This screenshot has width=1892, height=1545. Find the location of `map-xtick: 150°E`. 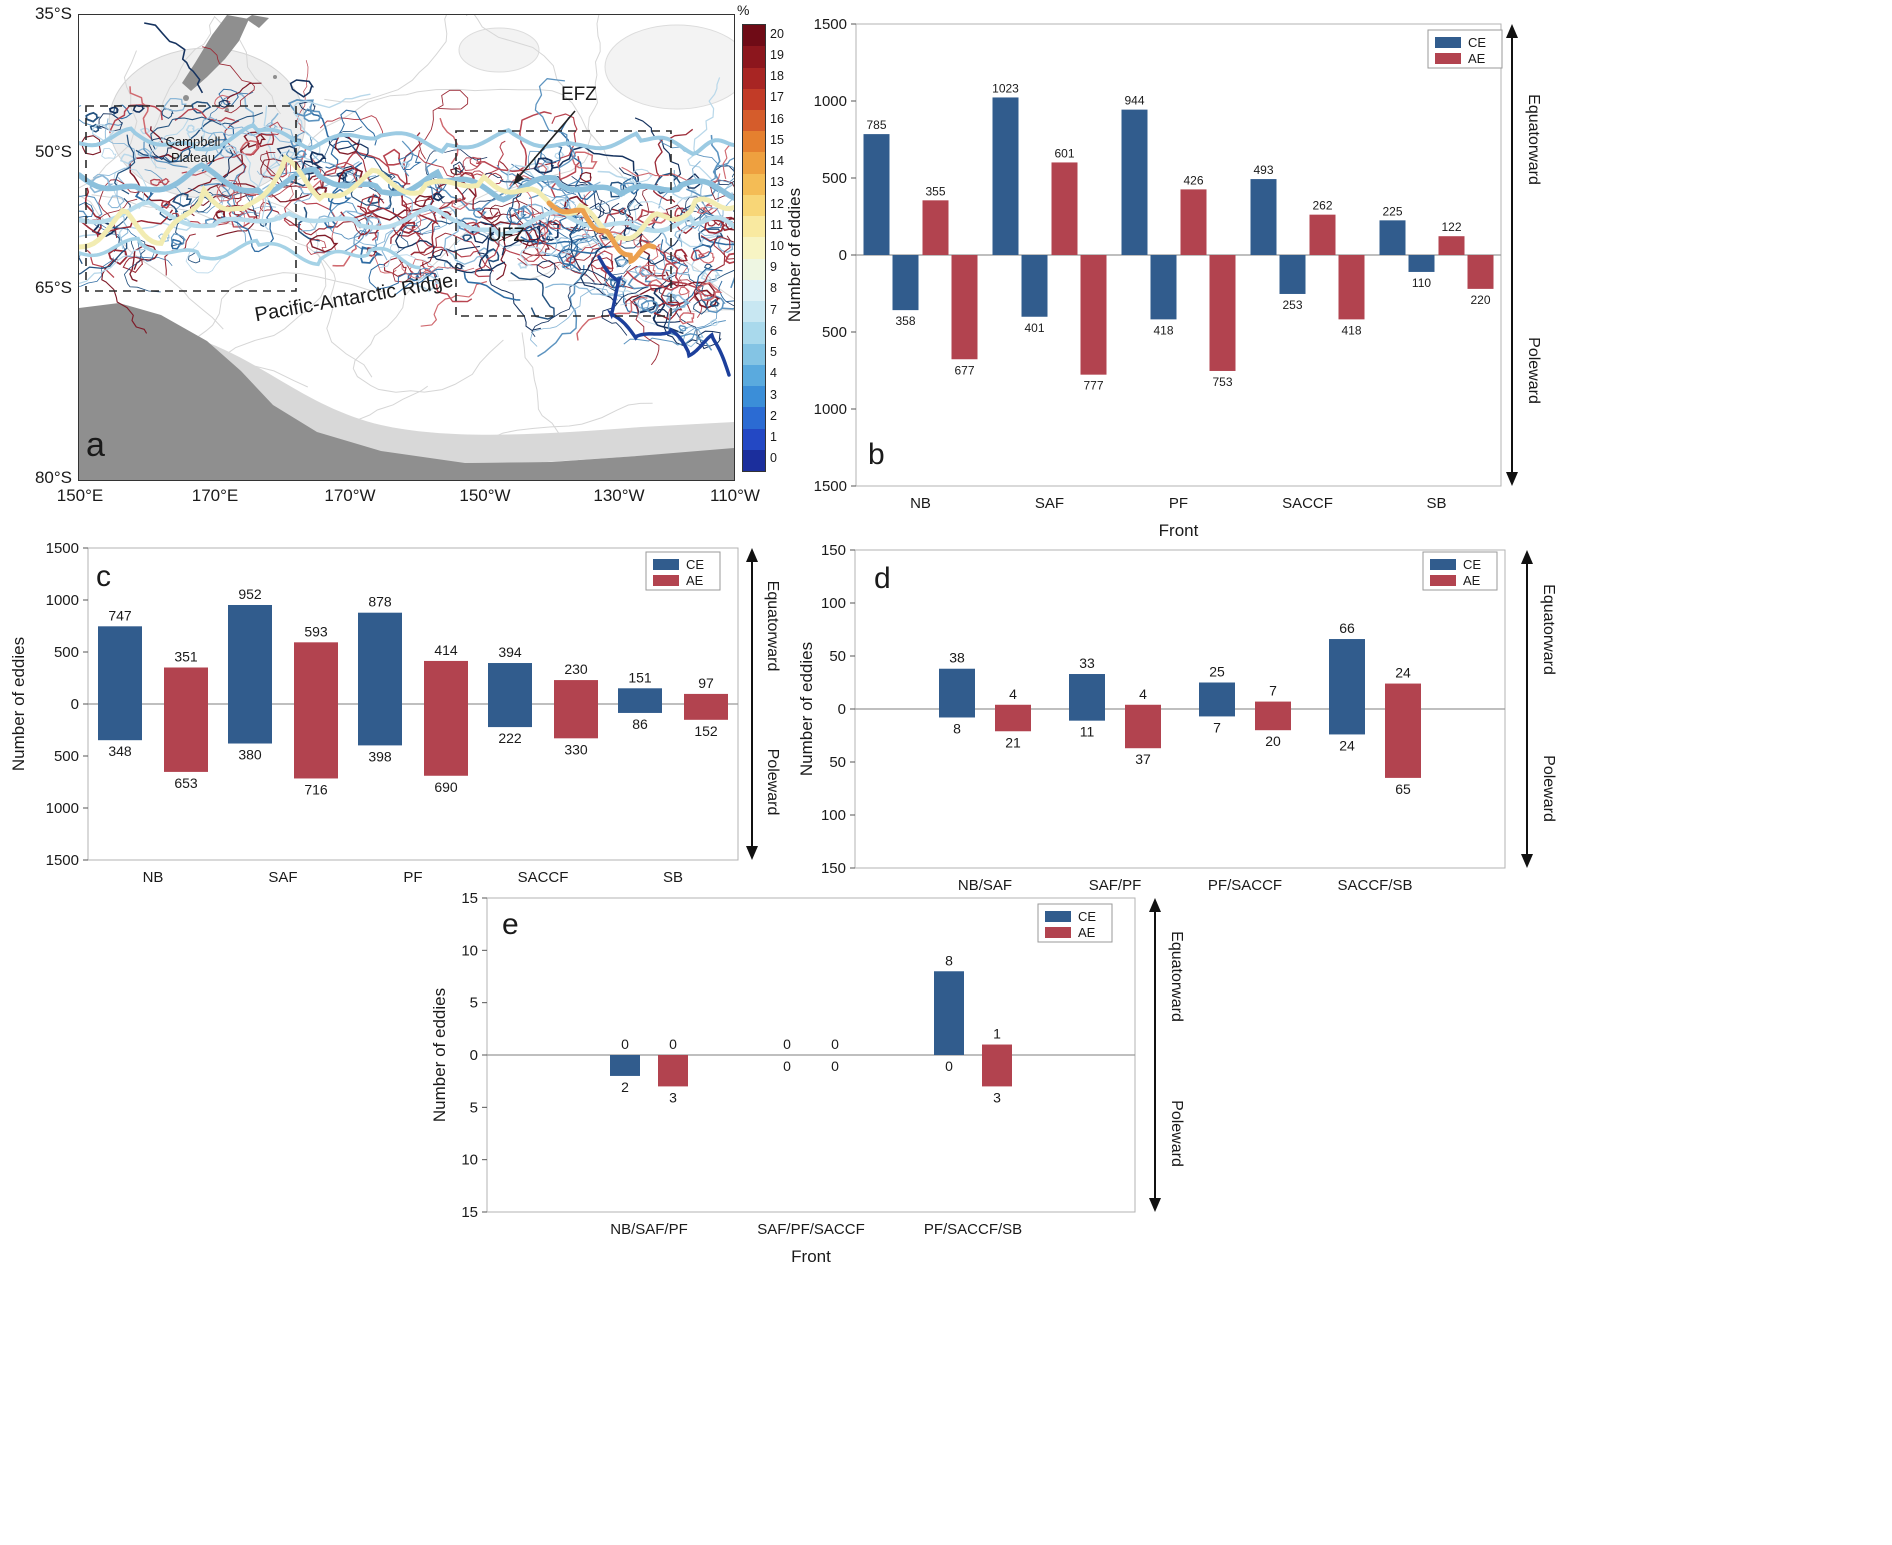

map-xtick: 150°E is located at coordinates (80, 495).